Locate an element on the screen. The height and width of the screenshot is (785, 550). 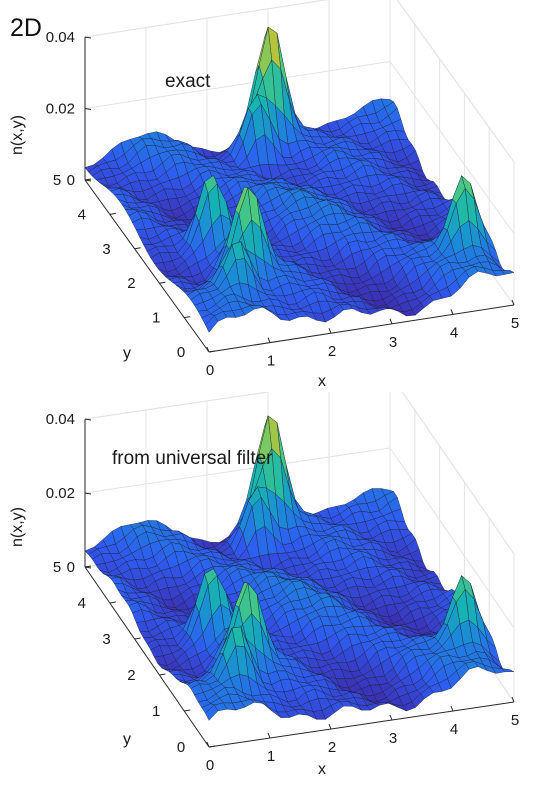
plot-title: from universal filter is located at coordinates (192, 458).